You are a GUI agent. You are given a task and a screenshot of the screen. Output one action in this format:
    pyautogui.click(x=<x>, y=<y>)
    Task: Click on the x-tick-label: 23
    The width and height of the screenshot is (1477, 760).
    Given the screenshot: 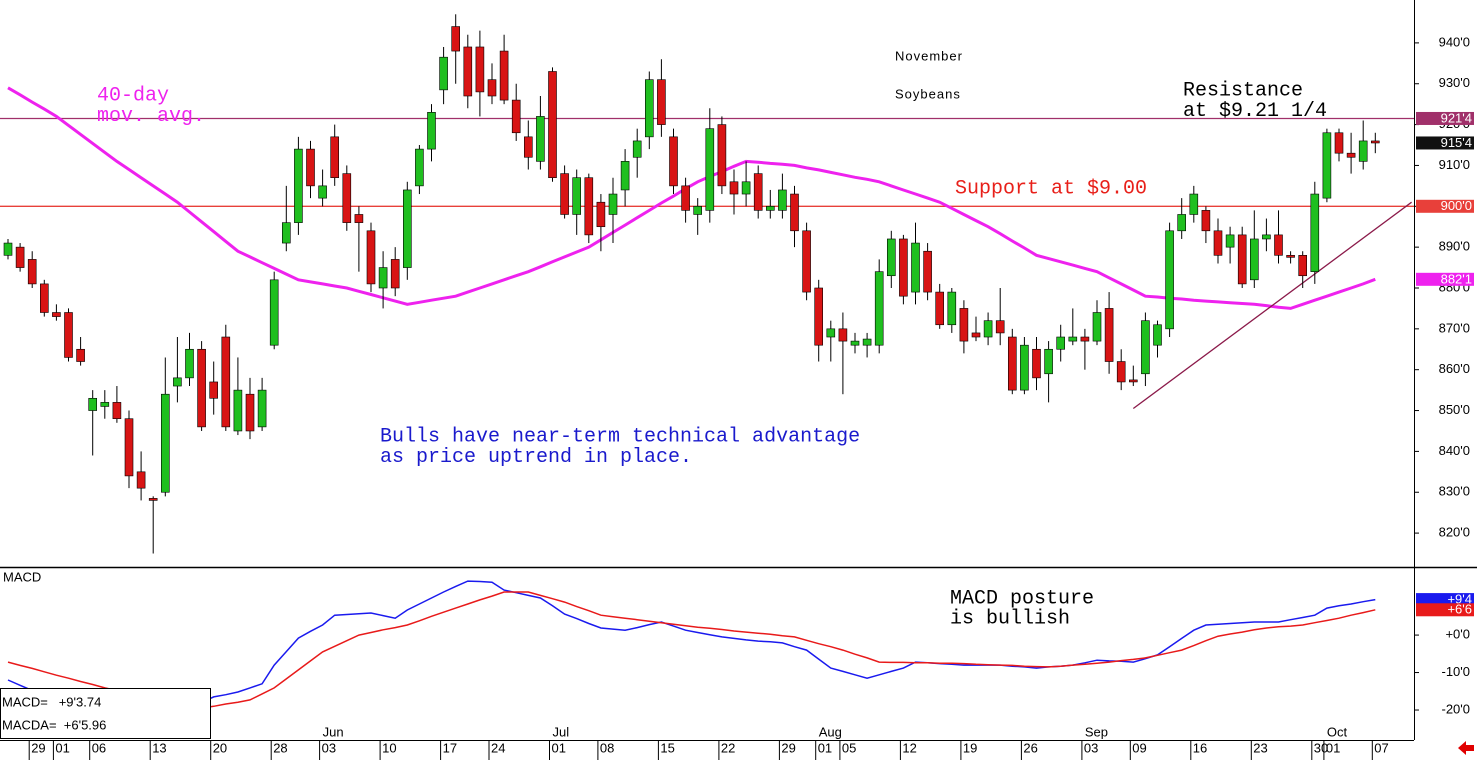 What is the action you would take?
    pyautogui.click(x=1260, y=747)
    